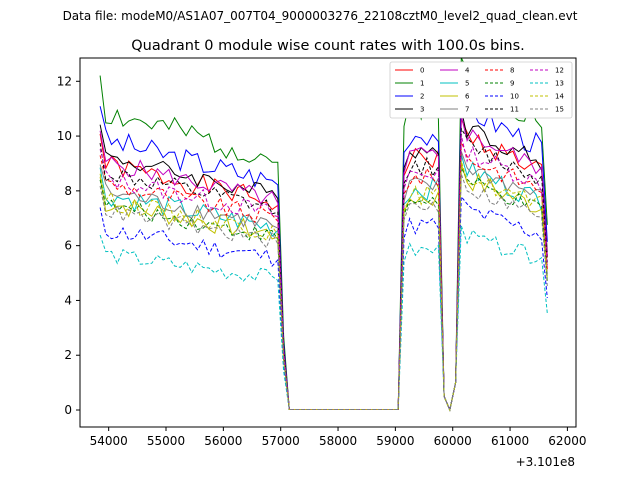 Image resolution: width=640 pixels, height=480 pixels. Describe the element at coordinates (467, 71) in the screenshot. I see `legend-label-4: 4` at that location.